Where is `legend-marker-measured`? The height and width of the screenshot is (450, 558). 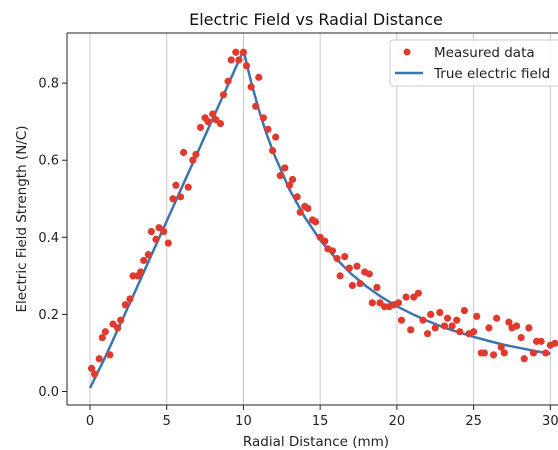 legend-marker-measured is located at coordinates (407, 52).